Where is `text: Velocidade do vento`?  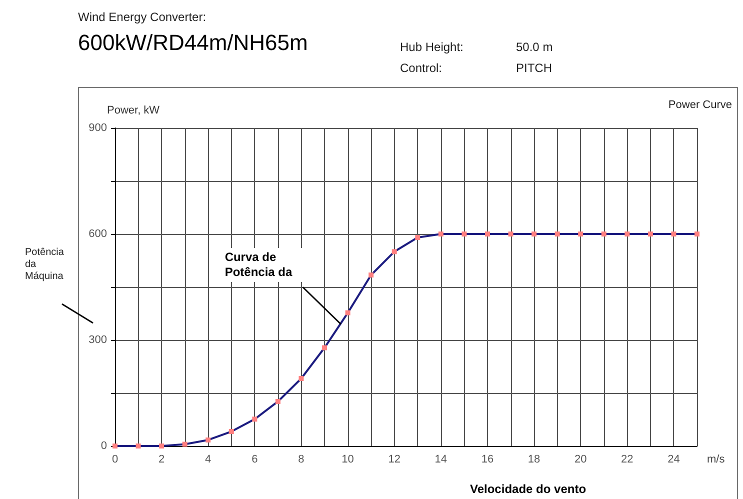 text: Velocidade do vento is located at coordinates (528, 489).